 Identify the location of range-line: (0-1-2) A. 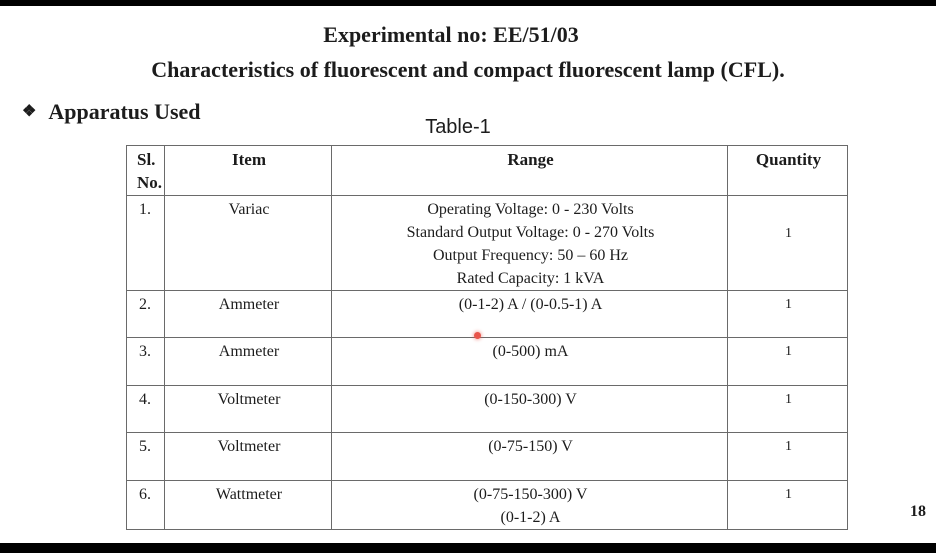
(530, 517).